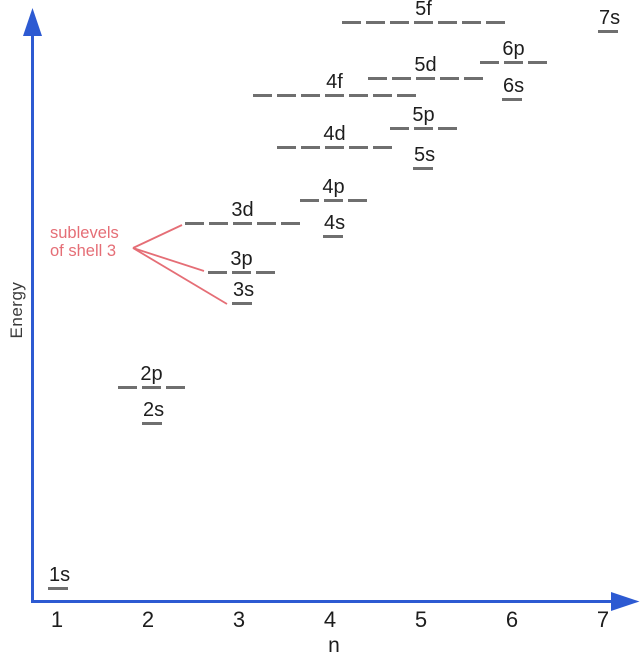 This screenshot has width=640, height=660. What do you see at coordinates (84, 233) in the screenshot?
I see `annotation-line-1: sublevels` at bounding box center [84, 233].